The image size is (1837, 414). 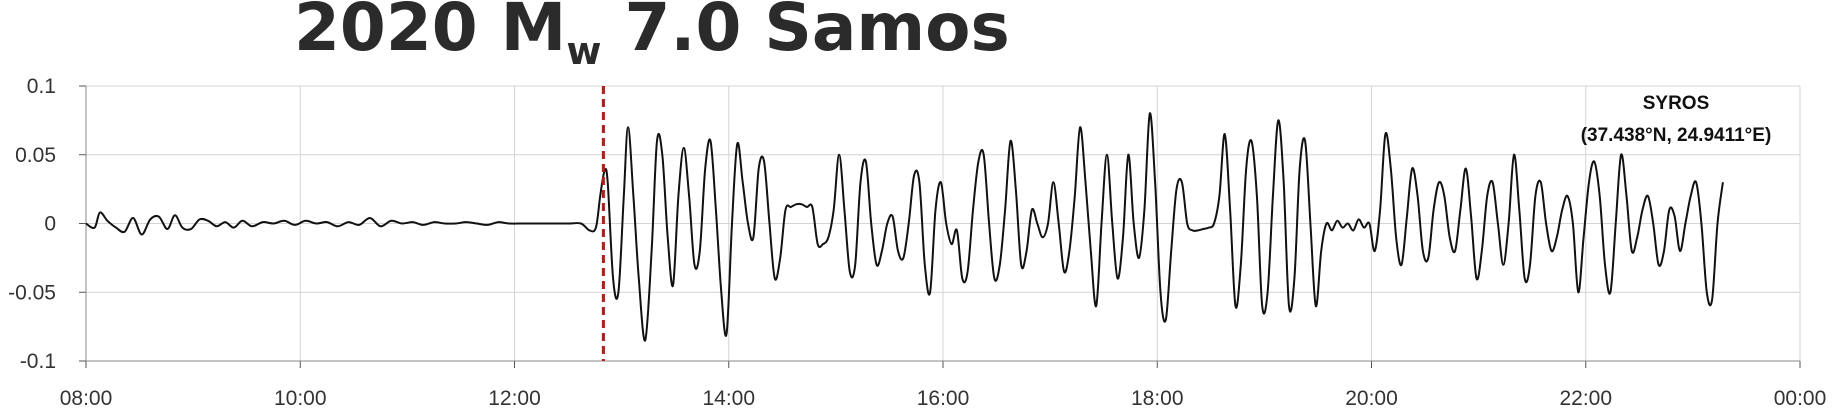 What do you see at coordinates (300, 398) in the screenshot?
I see `x-tick-label: 10:00` at bounding box center [300, 398].